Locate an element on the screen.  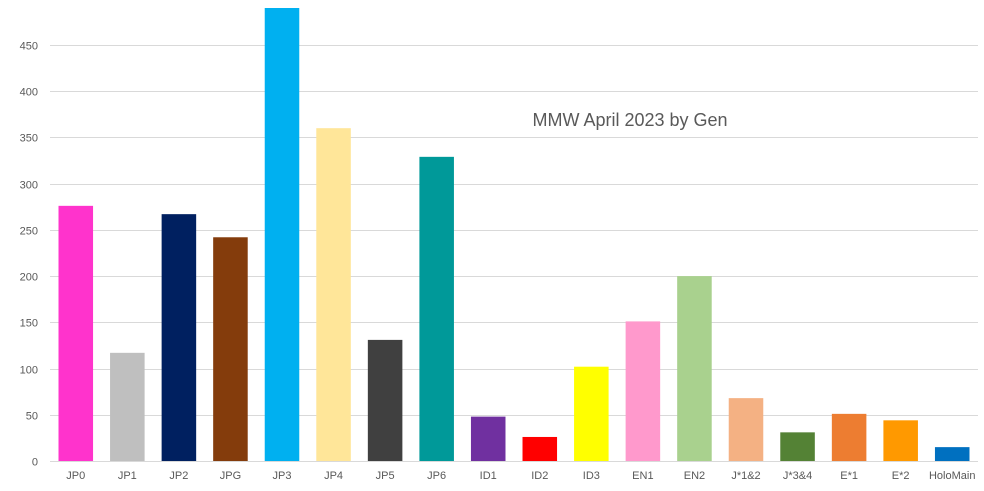
x-tick-label: ID3 is located at coordinates (591, 476).